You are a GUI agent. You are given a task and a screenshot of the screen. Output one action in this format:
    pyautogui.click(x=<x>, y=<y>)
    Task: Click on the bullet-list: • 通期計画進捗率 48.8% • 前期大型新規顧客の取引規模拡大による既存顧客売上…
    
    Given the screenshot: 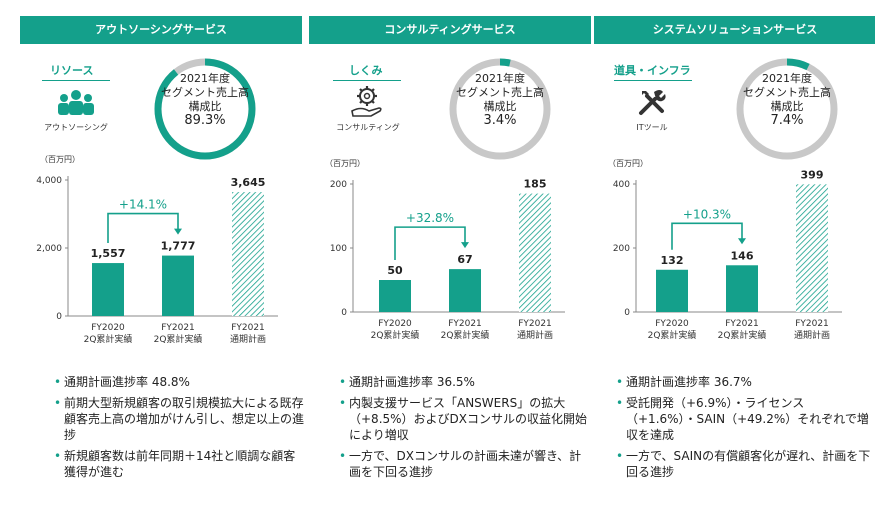 What is the action you would take?
    pyautogui.click(x=179, y=429)
    